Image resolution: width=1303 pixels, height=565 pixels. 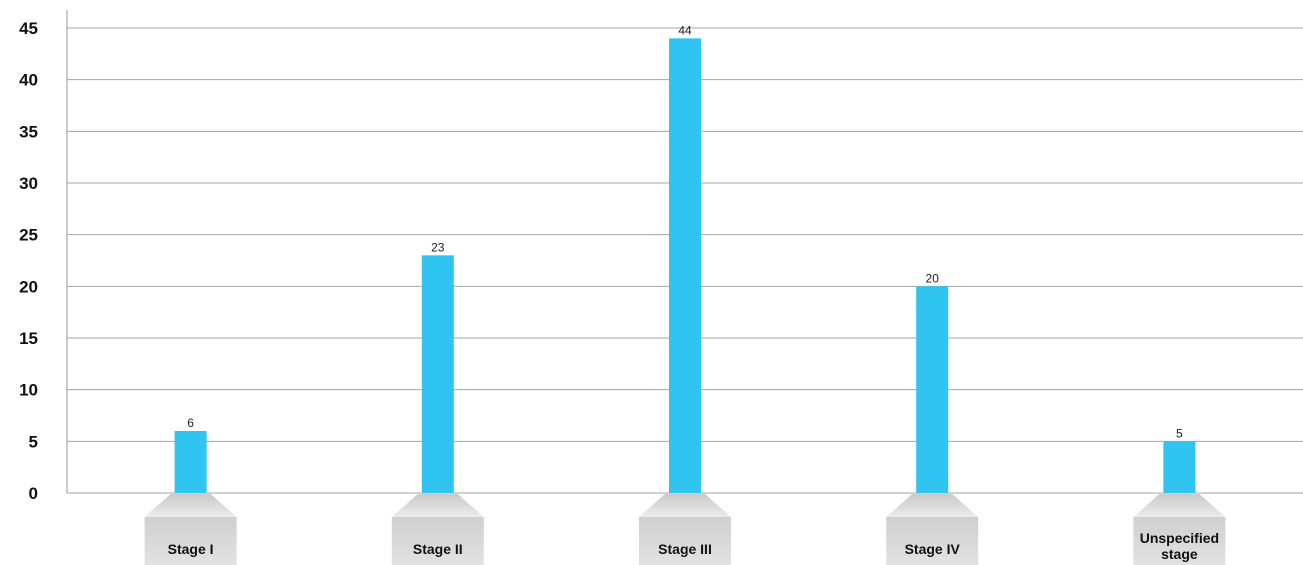 What do you see at coordinates (28, 390) in the screenshot?
I see `y-tick-label: 10` at bounding box center [28, 390].